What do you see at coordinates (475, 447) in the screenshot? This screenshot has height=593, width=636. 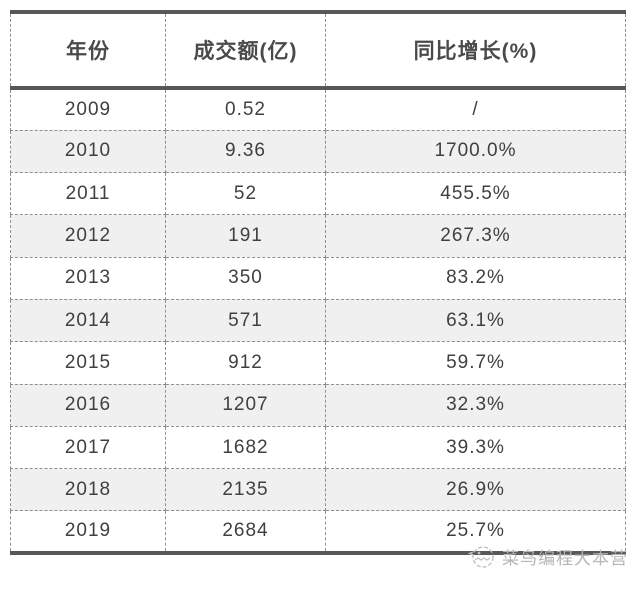 I see `growth-cell: 39.3%` at bounding box center [475, 447].